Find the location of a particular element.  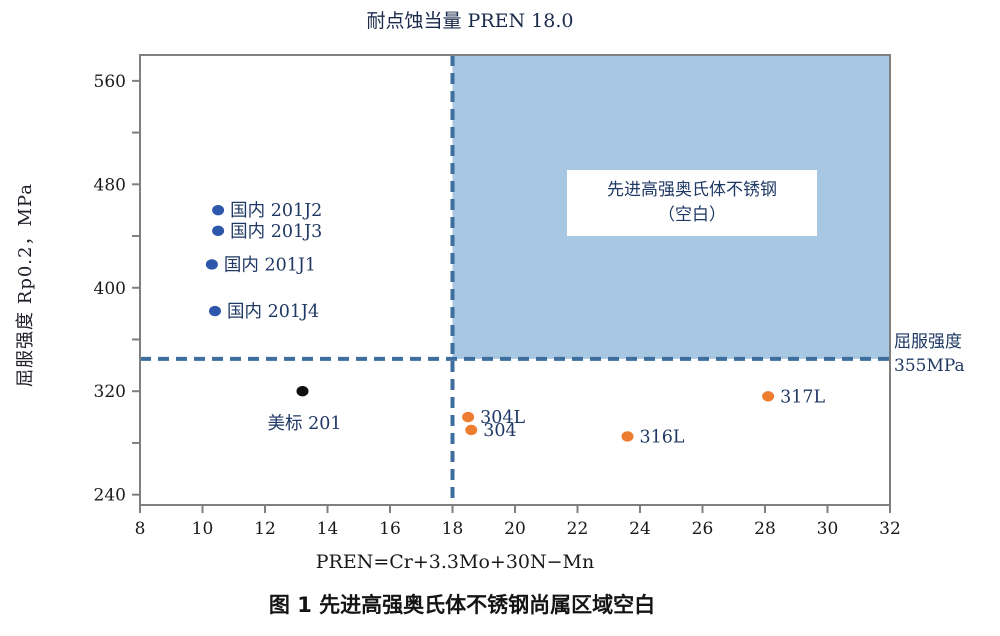

data-point-label: 317L is located at coordinates (802, 397).